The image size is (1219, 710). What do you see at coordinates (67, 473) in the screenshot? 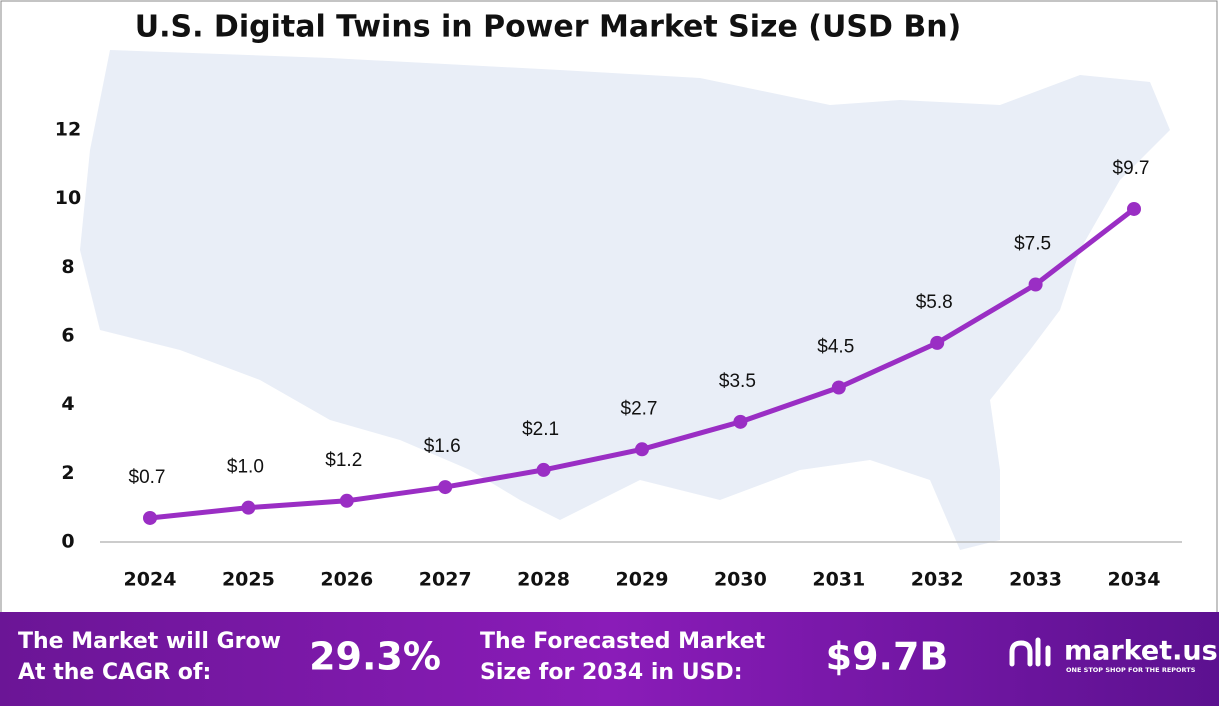
I see `y-tick-label: 2` at bounding box center [67, 473].